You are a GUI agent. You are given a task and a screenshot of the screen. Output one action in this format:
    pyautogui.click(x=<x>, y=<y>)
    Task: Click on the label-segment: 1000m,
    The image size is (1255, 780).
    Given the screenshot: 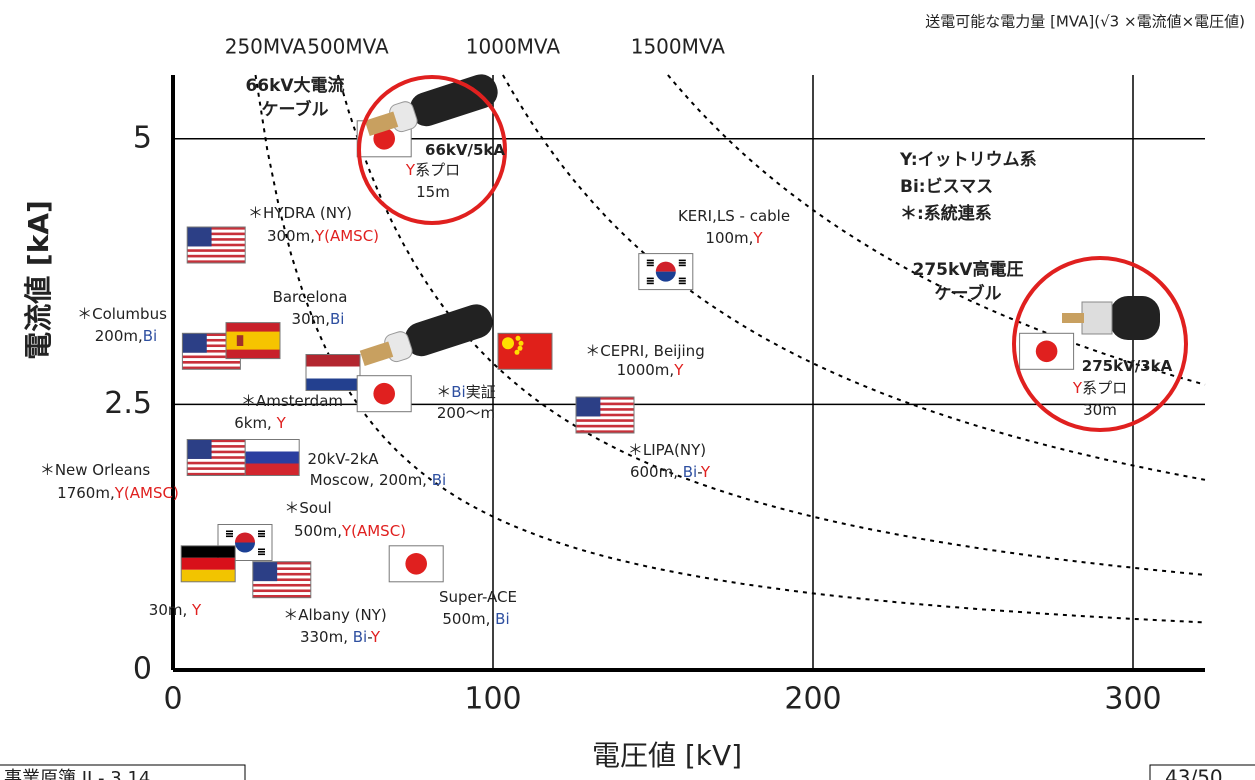 What is the action you would take?
    pyautogui.click(x=646, y=370)
    